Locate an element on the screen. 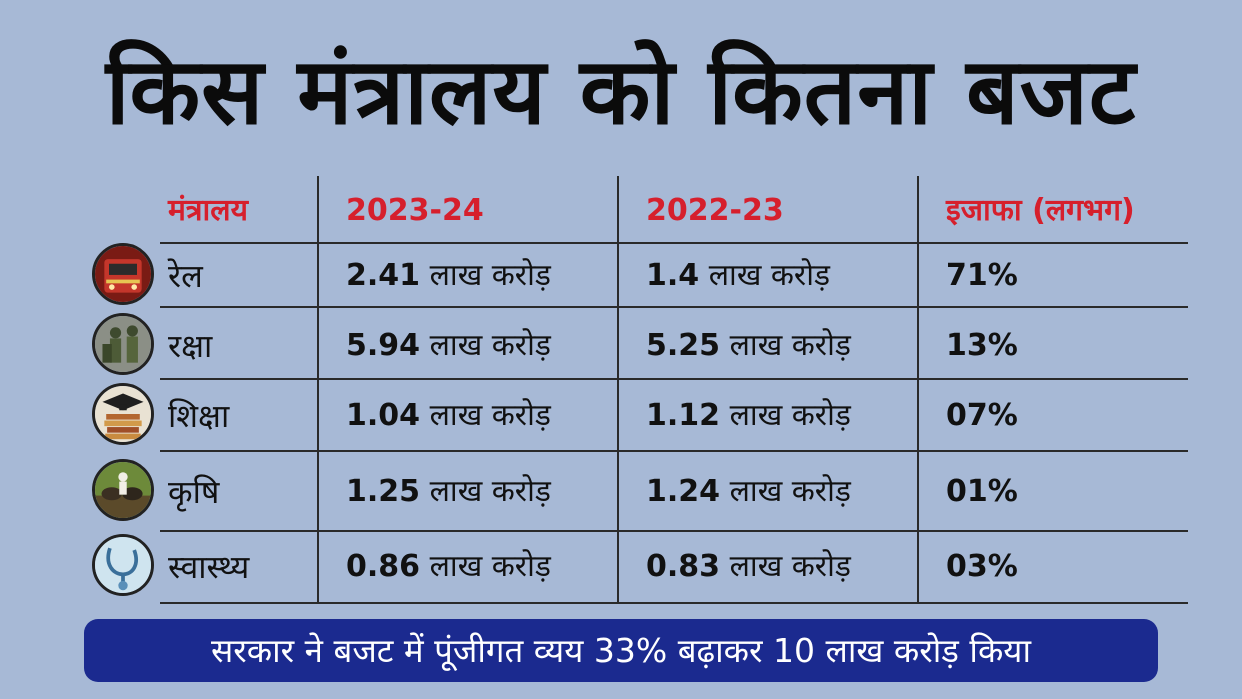  value-2023-24: 1.25 लाख करोड़ is located at coordinates (448, 491).